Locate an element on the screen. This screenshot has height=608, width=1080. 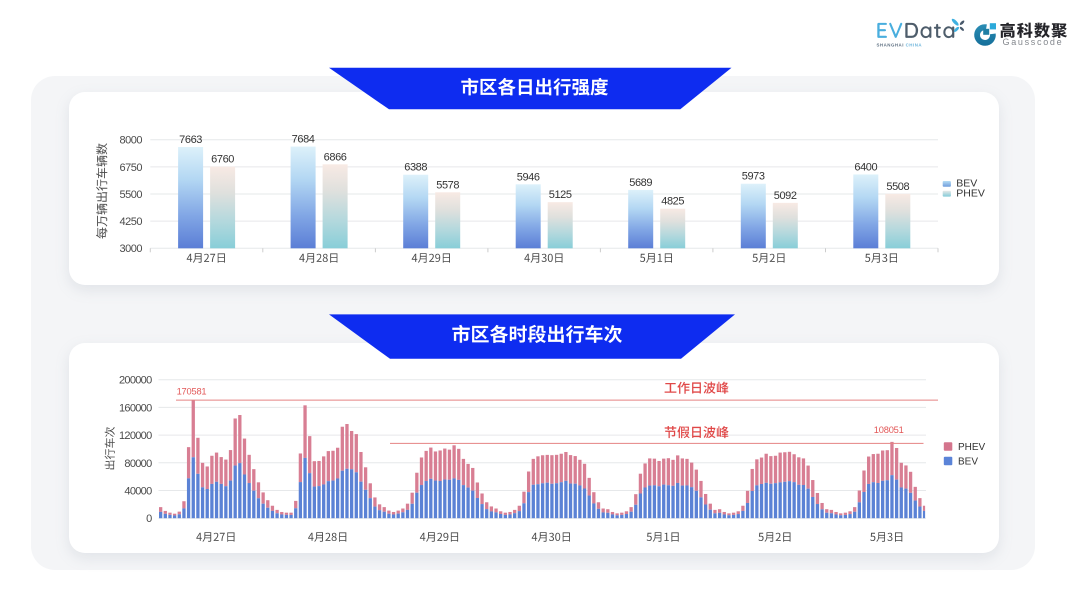
svg-text: 5092 is located at coordinates (785, 196).